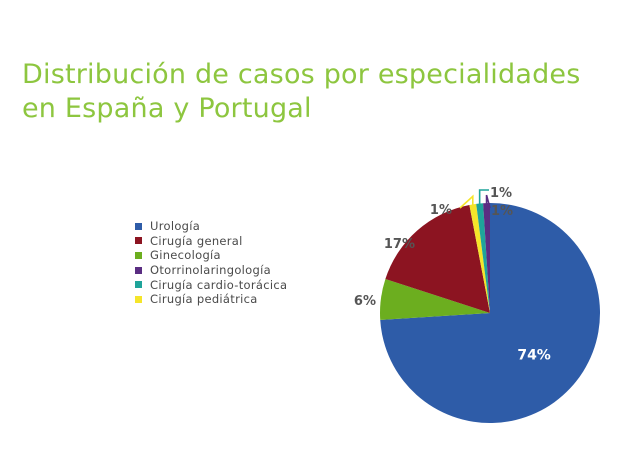 The width and height of the screenshot is (640, 450). Describe the element at coordinates (534, 355) in the screenshot. I see `data-label-urologia: 74%` at that location.